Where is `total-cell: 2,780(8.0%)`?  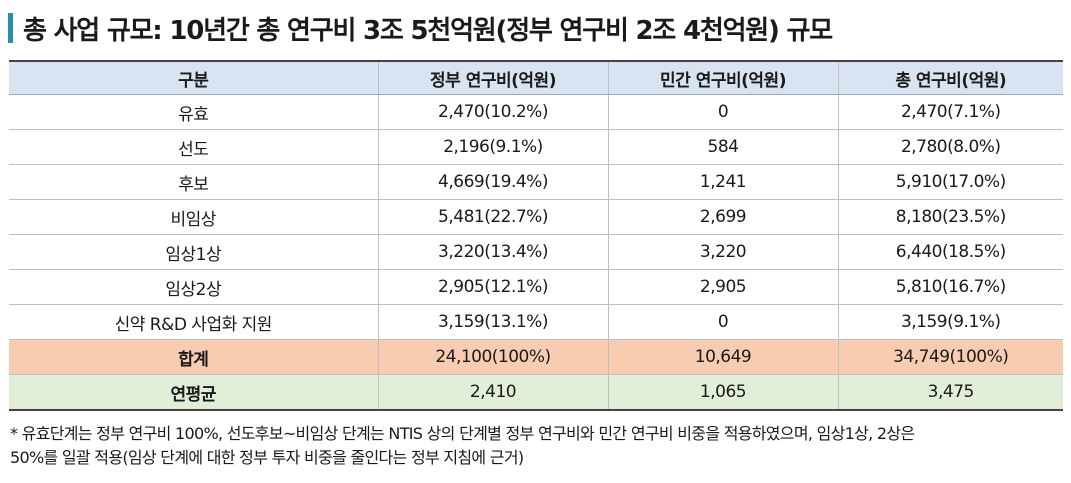 total-cell: 2,780(8.0%) is located at coordinates (950, 147).